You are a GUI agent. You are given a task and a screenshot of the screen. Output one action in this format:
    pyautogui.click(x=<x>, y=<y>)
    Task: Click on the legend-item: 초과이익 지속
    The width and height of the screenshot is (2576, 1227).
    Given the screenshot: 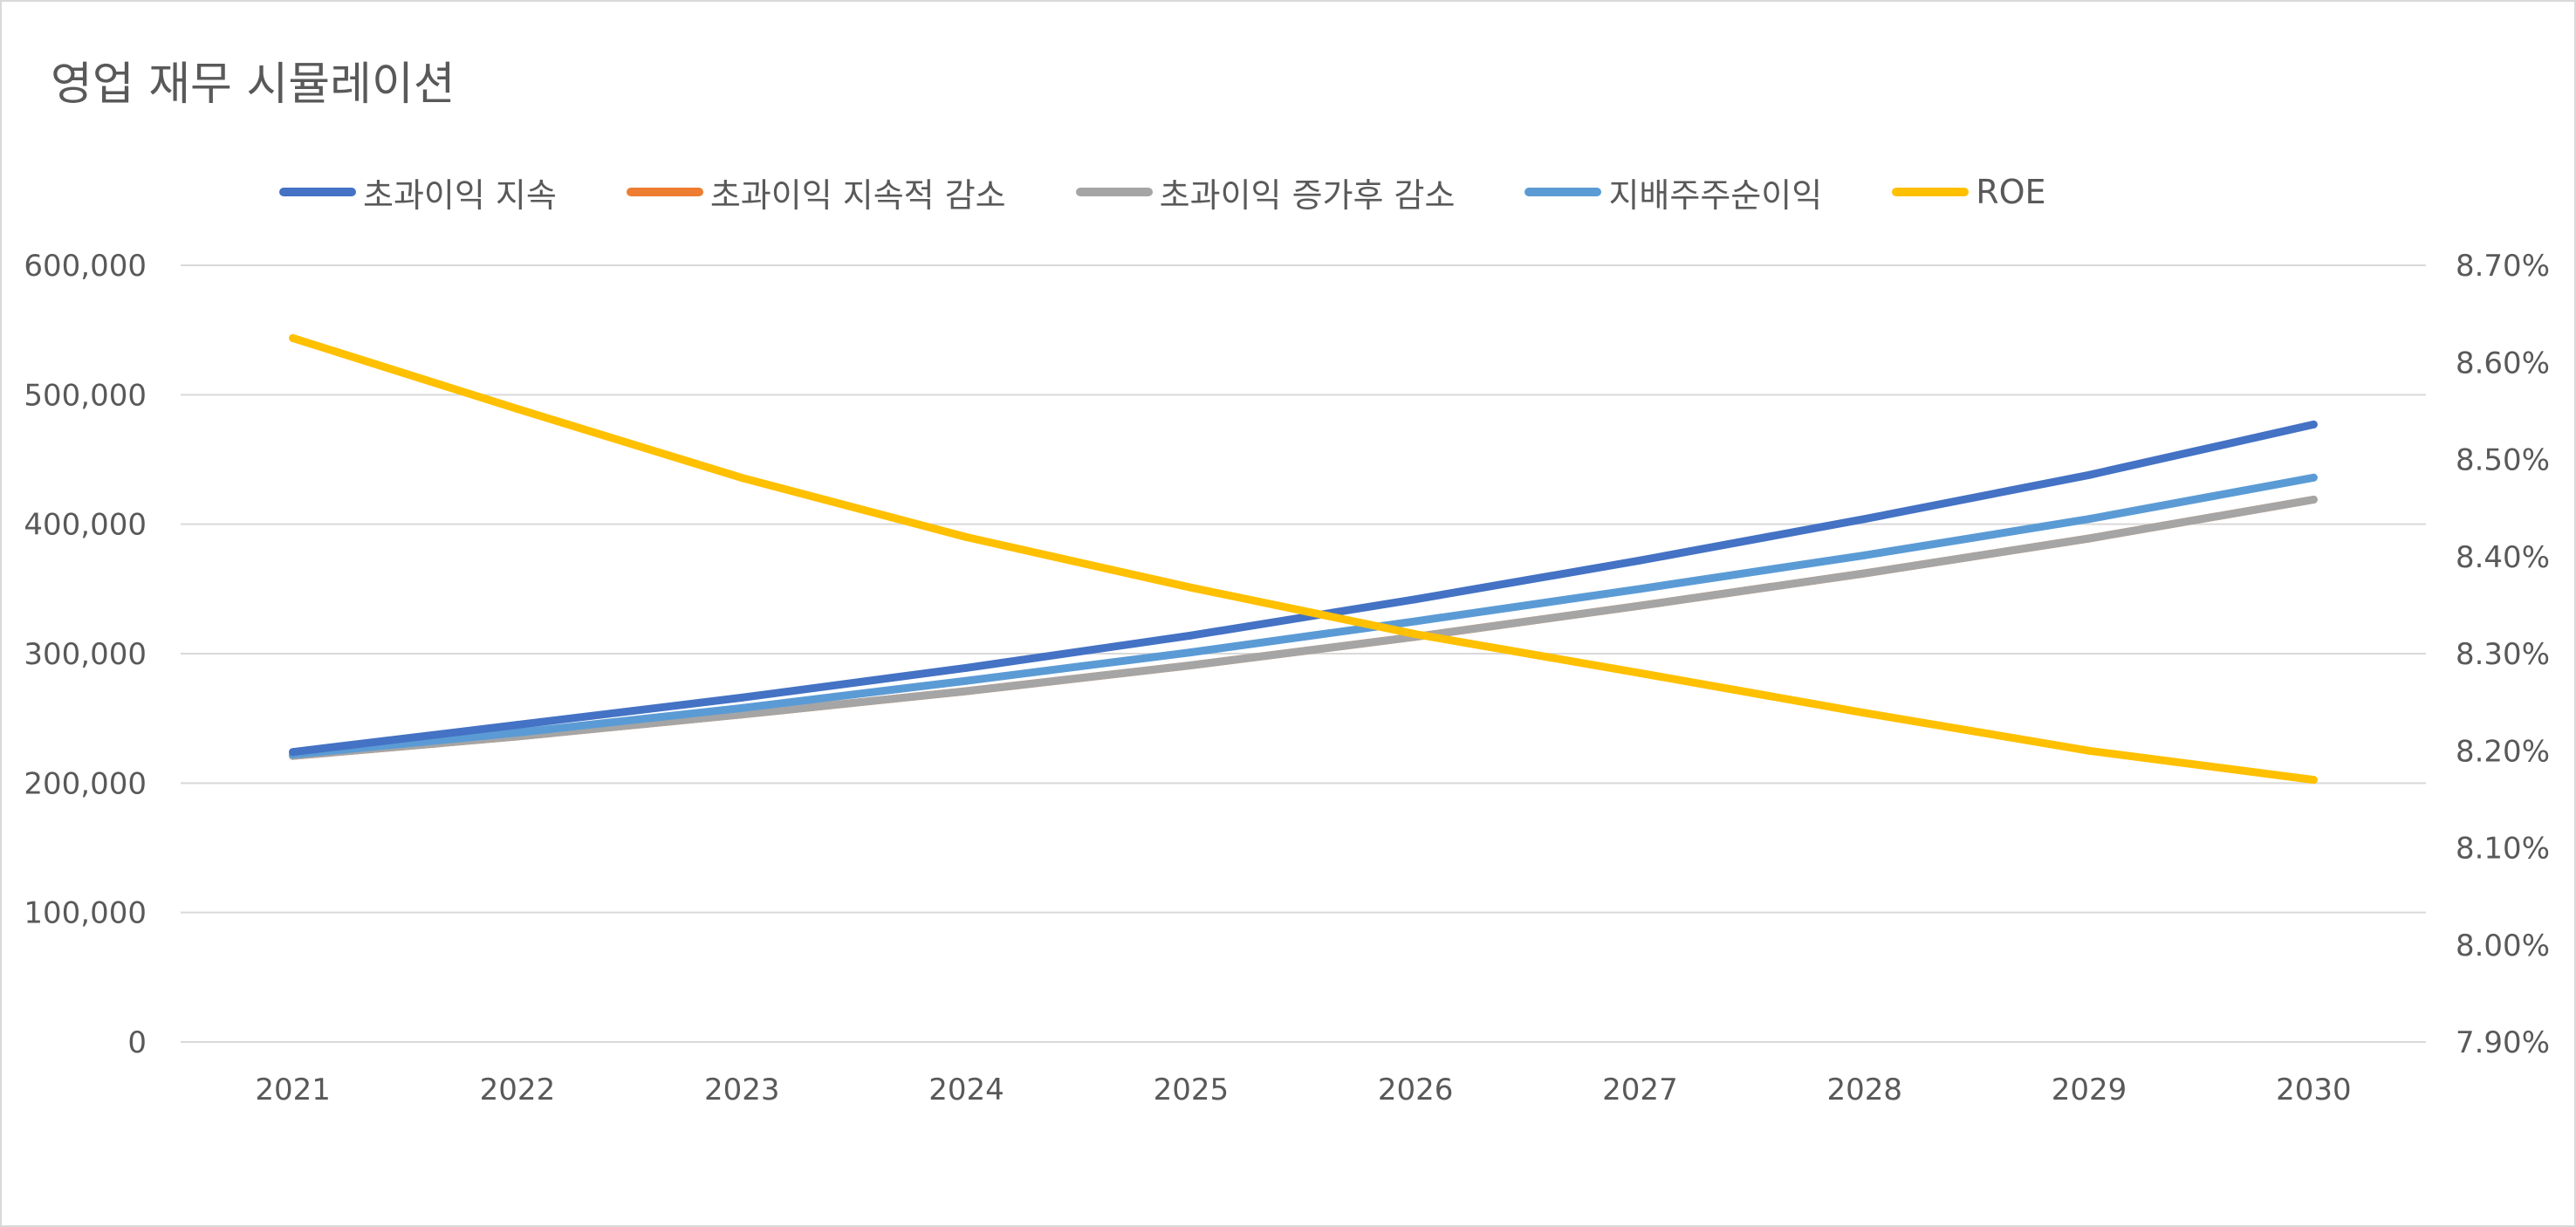 What is the action you would take?
    pyautogui.click(x=418, y=192)
    